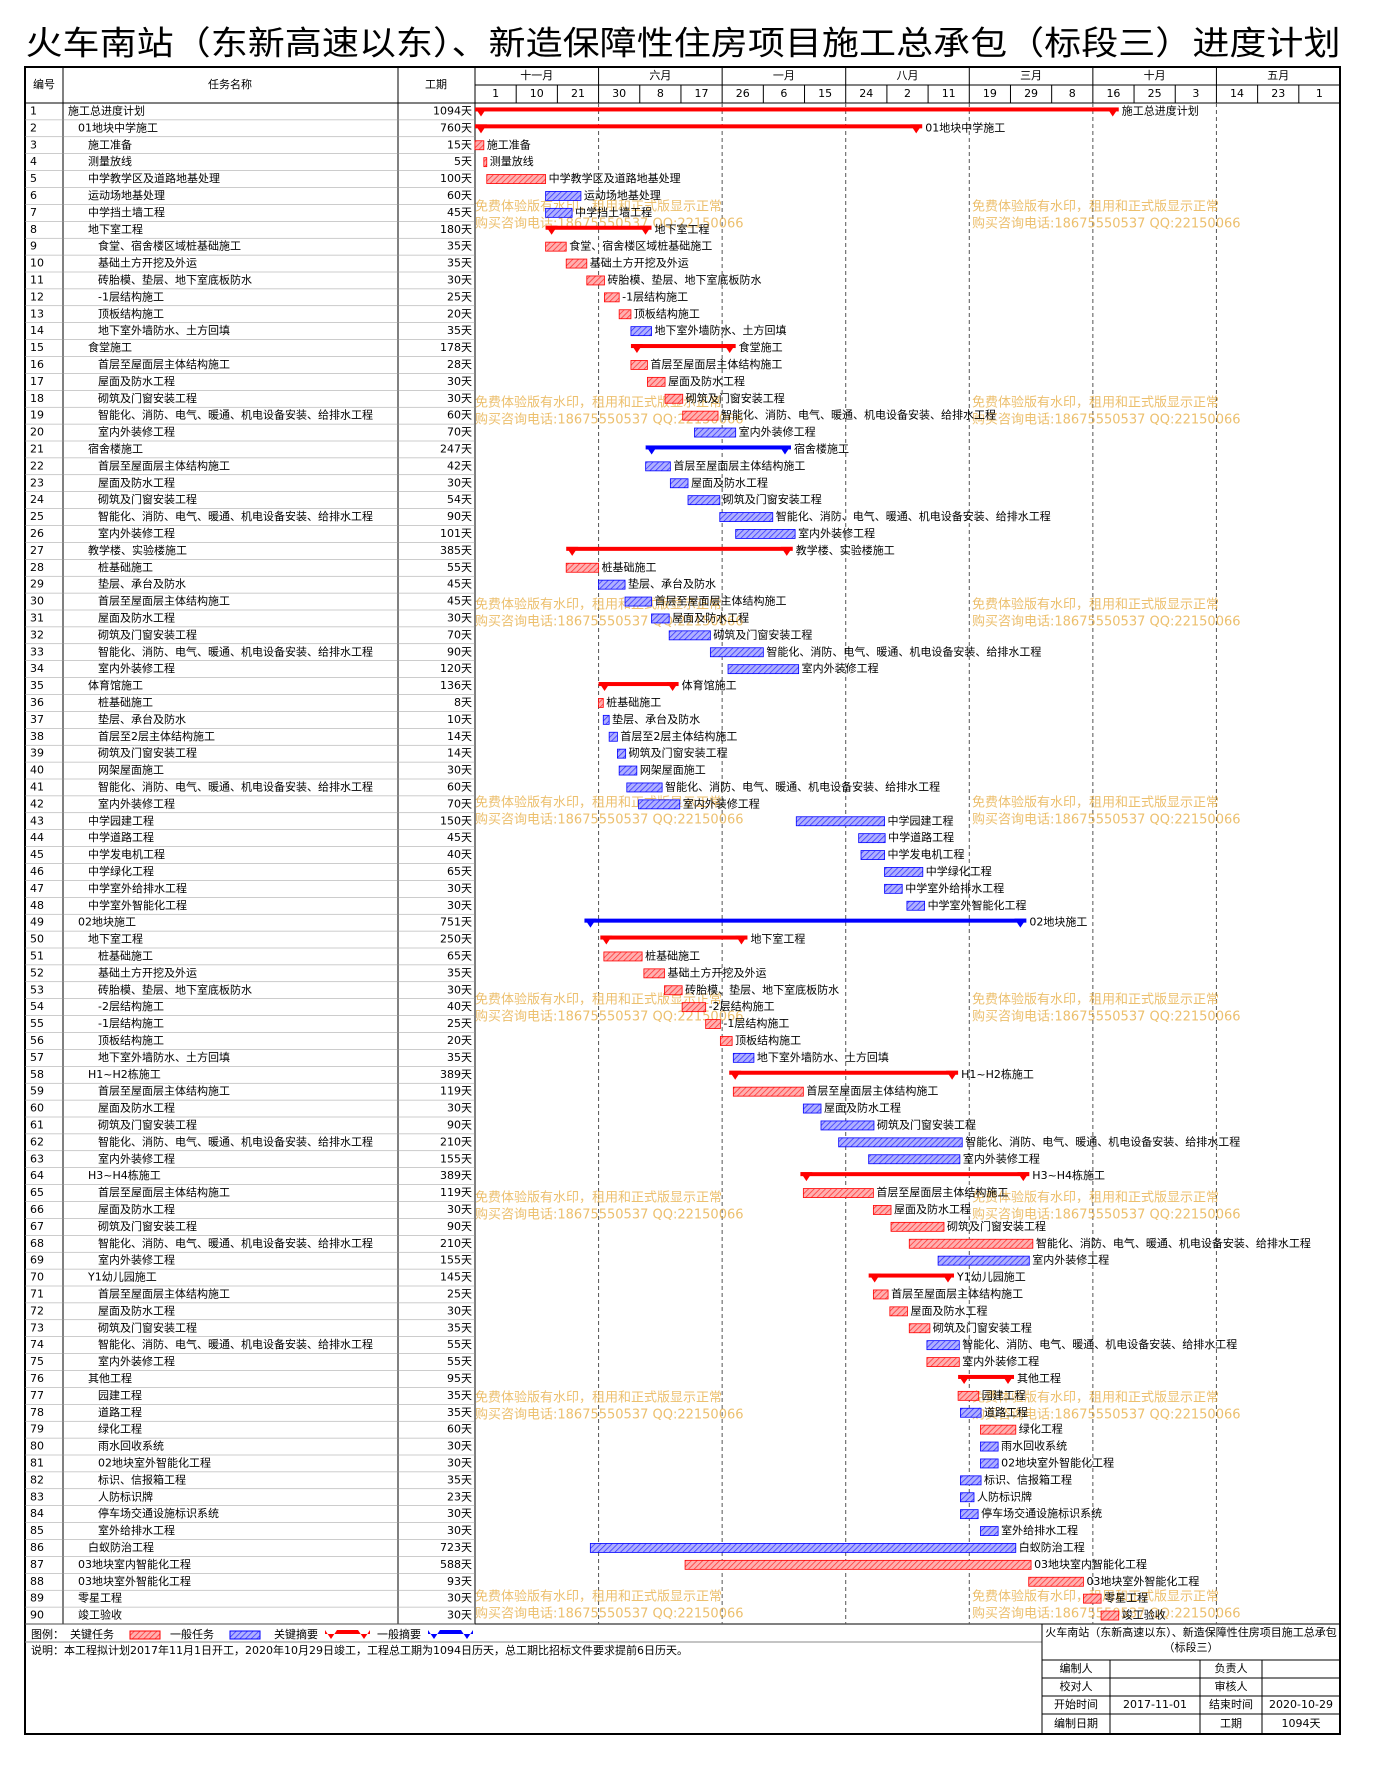  Describe the element at coordinates (954, 888) in the screenshot. I see `bar-label: 中学室外给排水工程` at that location.